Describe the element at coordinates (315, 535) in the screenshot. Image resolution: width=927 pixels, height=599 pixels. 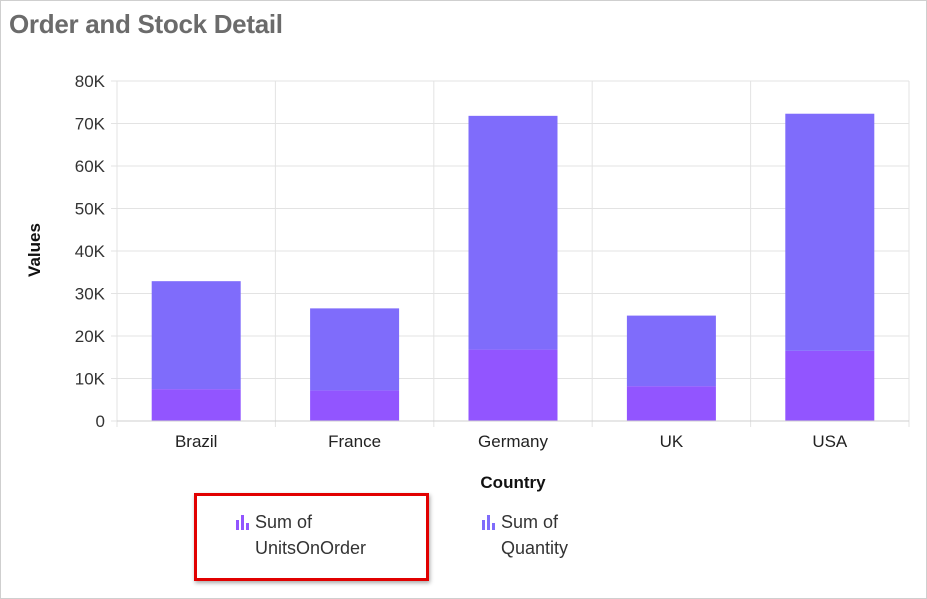
I see `legend-item-units-on-order: Sum of UnitsOnOrder` at that location.